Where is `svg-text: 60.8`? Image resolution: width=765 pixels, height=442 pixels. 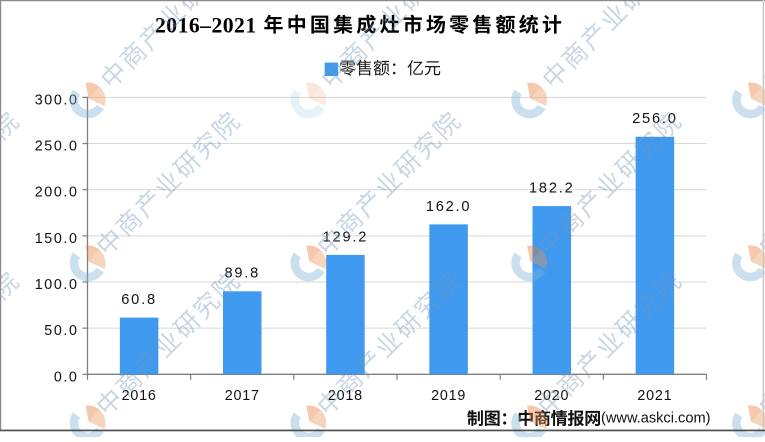 svg-text: 60.8 is located at coordinates (139, 300).